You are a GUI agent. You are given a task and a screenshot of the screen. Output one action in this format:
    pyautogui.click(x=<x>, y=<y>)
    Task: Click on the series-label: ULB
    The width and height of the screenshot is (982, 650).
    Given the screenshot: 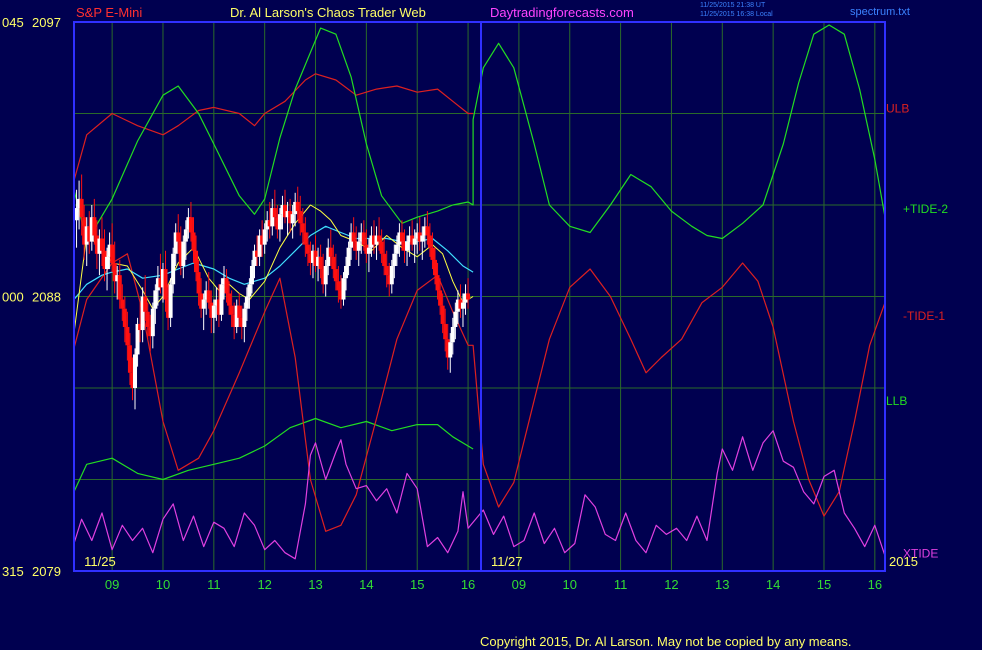 What is the action you would take?
    pyautogui.click(x=897, y=108)
    